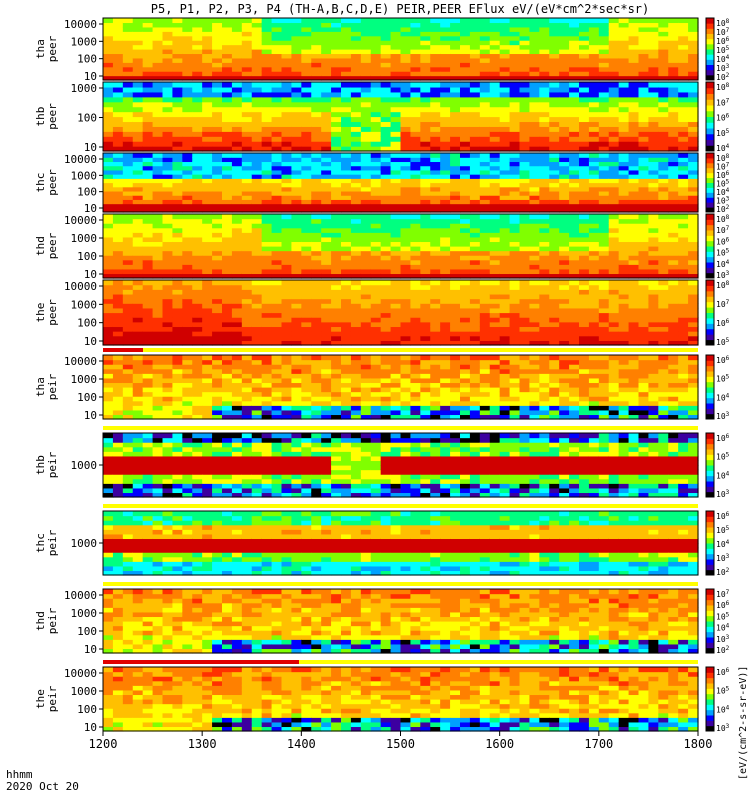 This screenshot has width=750, height=800. What do you see at coordinates (710, 331) in the screenshot?
I see `colorbar-segment` at bounding box center [710, 331].